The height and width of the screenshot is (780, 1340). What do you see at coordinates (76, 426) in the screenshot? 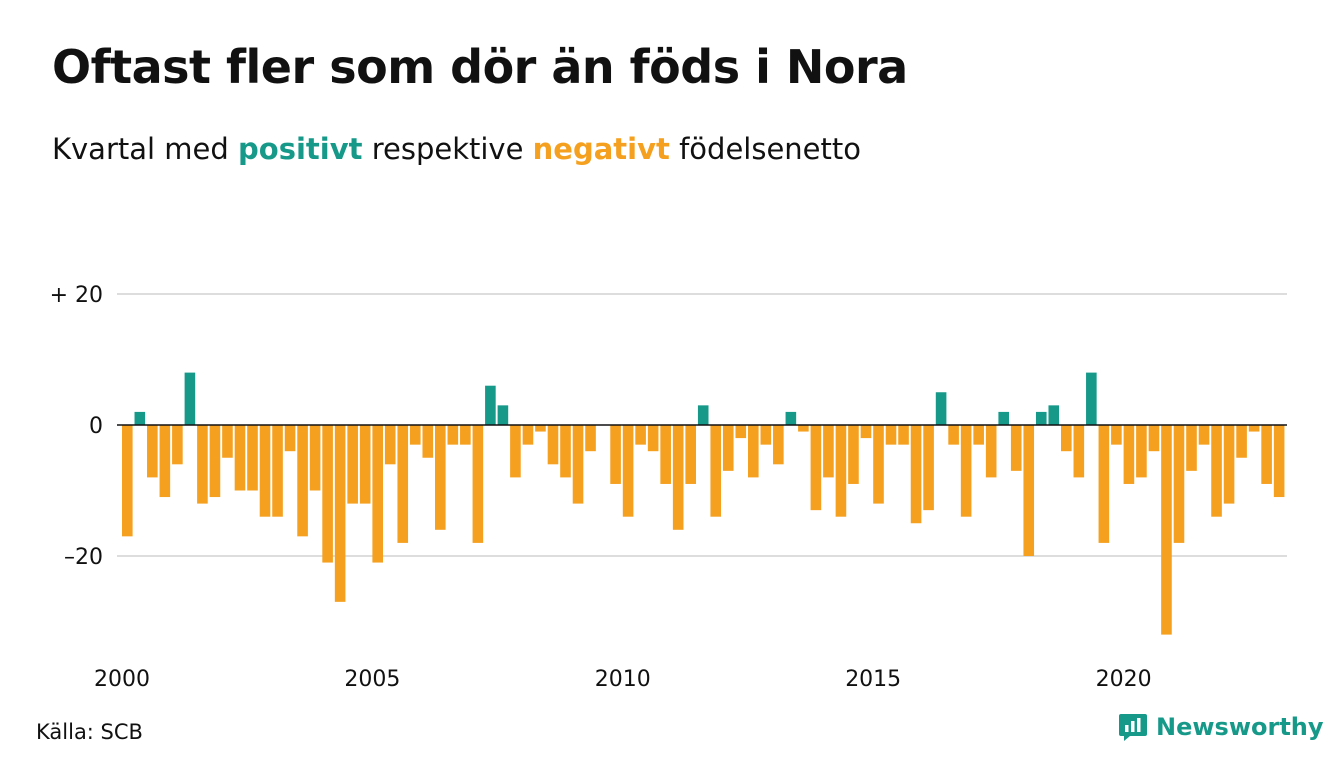
I see `y-axis-ticks: + 20 0 –20` at bounding box center [76, 426].